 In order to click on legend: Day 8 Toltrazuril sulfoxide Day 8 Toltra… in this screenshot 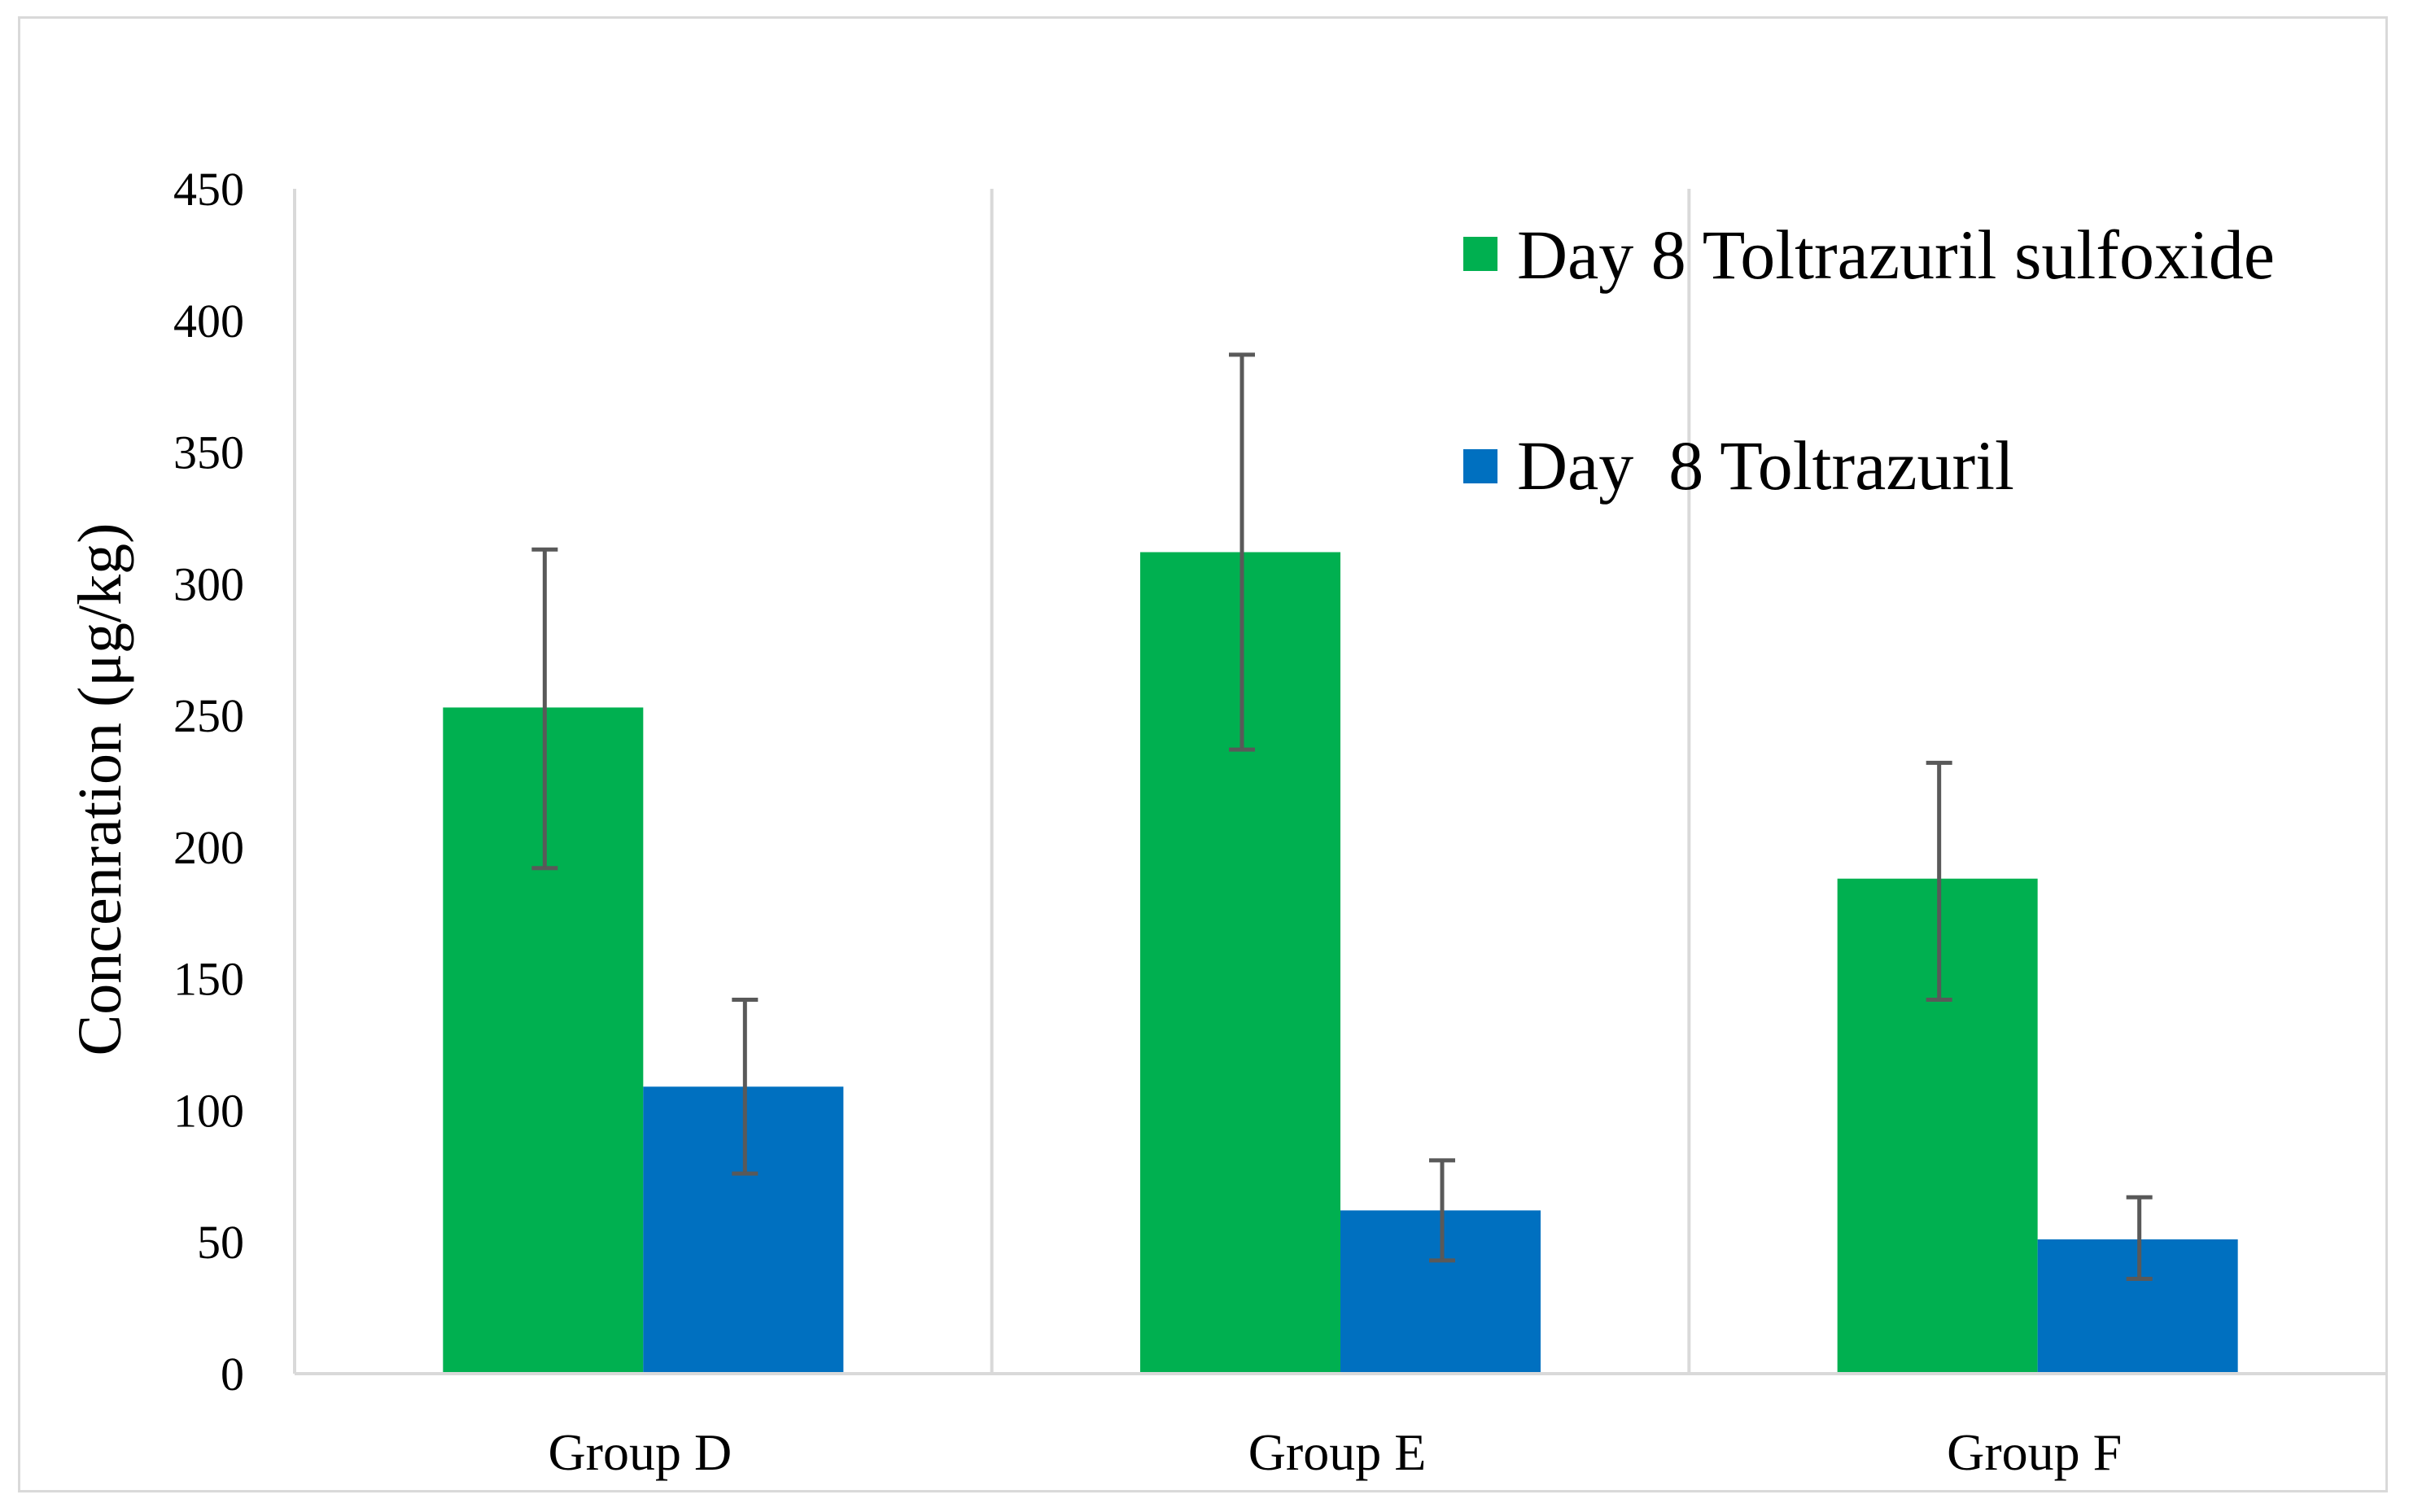, I will do `click(1869, 360)`.